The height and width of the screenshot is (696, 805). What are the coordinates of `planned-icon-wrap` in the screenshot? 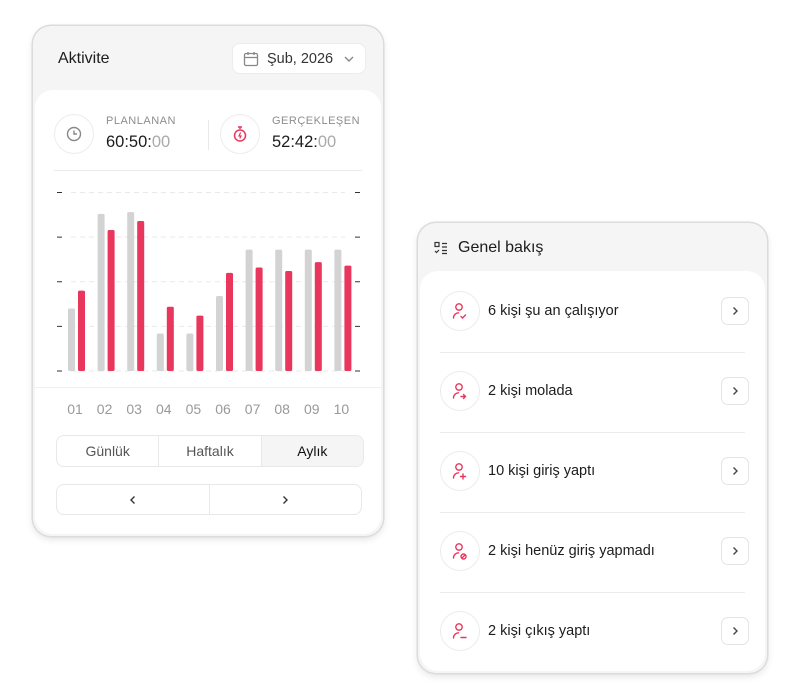 It's located at (74, 134).